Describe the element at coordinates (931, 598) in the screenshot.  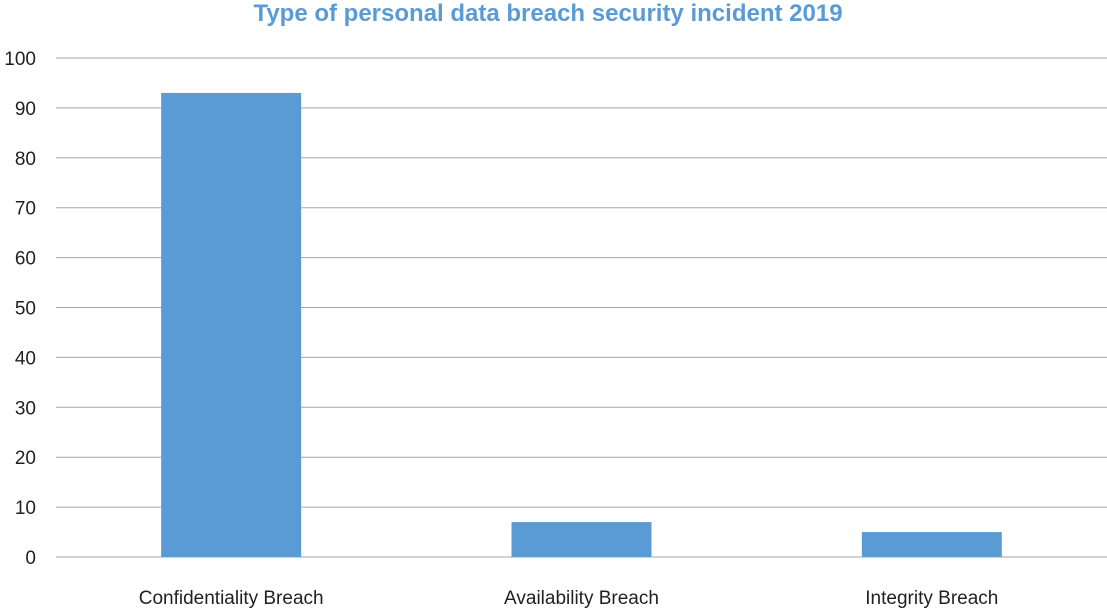
I see `x-category-label: Integrity Breach` at that location.